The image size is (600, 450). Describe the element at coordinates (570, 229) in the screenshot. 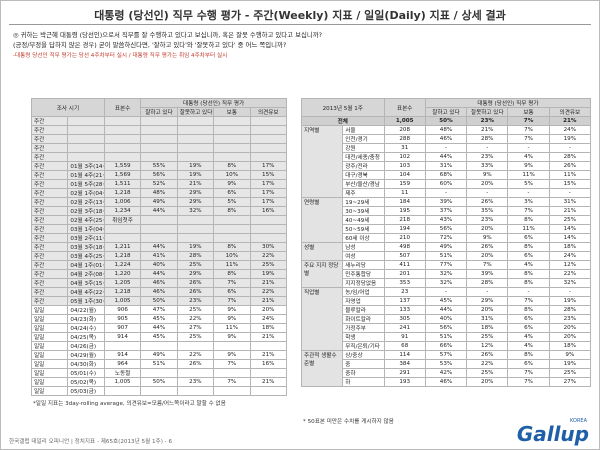

I see `cell: 14%` at that location.